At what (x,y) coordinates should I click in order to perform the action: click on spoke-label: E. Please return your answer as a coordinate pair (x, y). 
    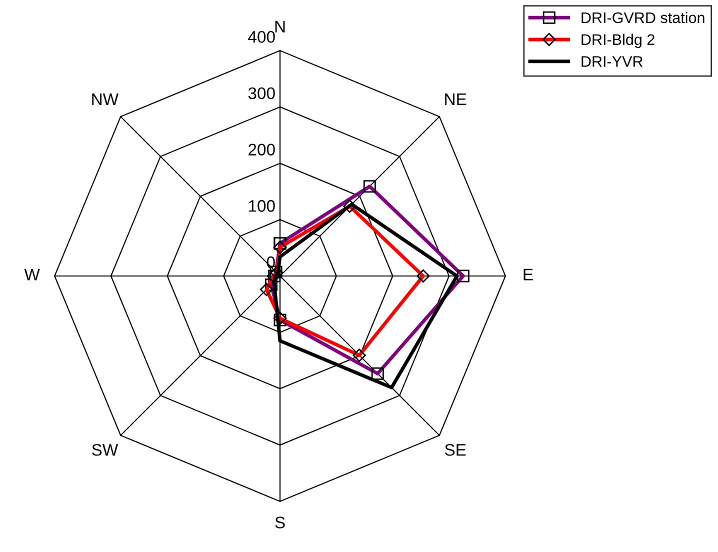
    Looking at the image, I should click on (528, 274).